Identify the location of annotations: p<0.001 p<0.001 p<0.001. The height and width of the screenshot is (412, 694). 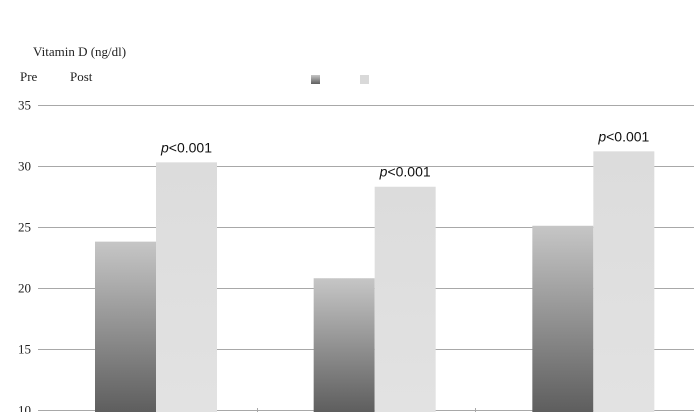
(405, 153).